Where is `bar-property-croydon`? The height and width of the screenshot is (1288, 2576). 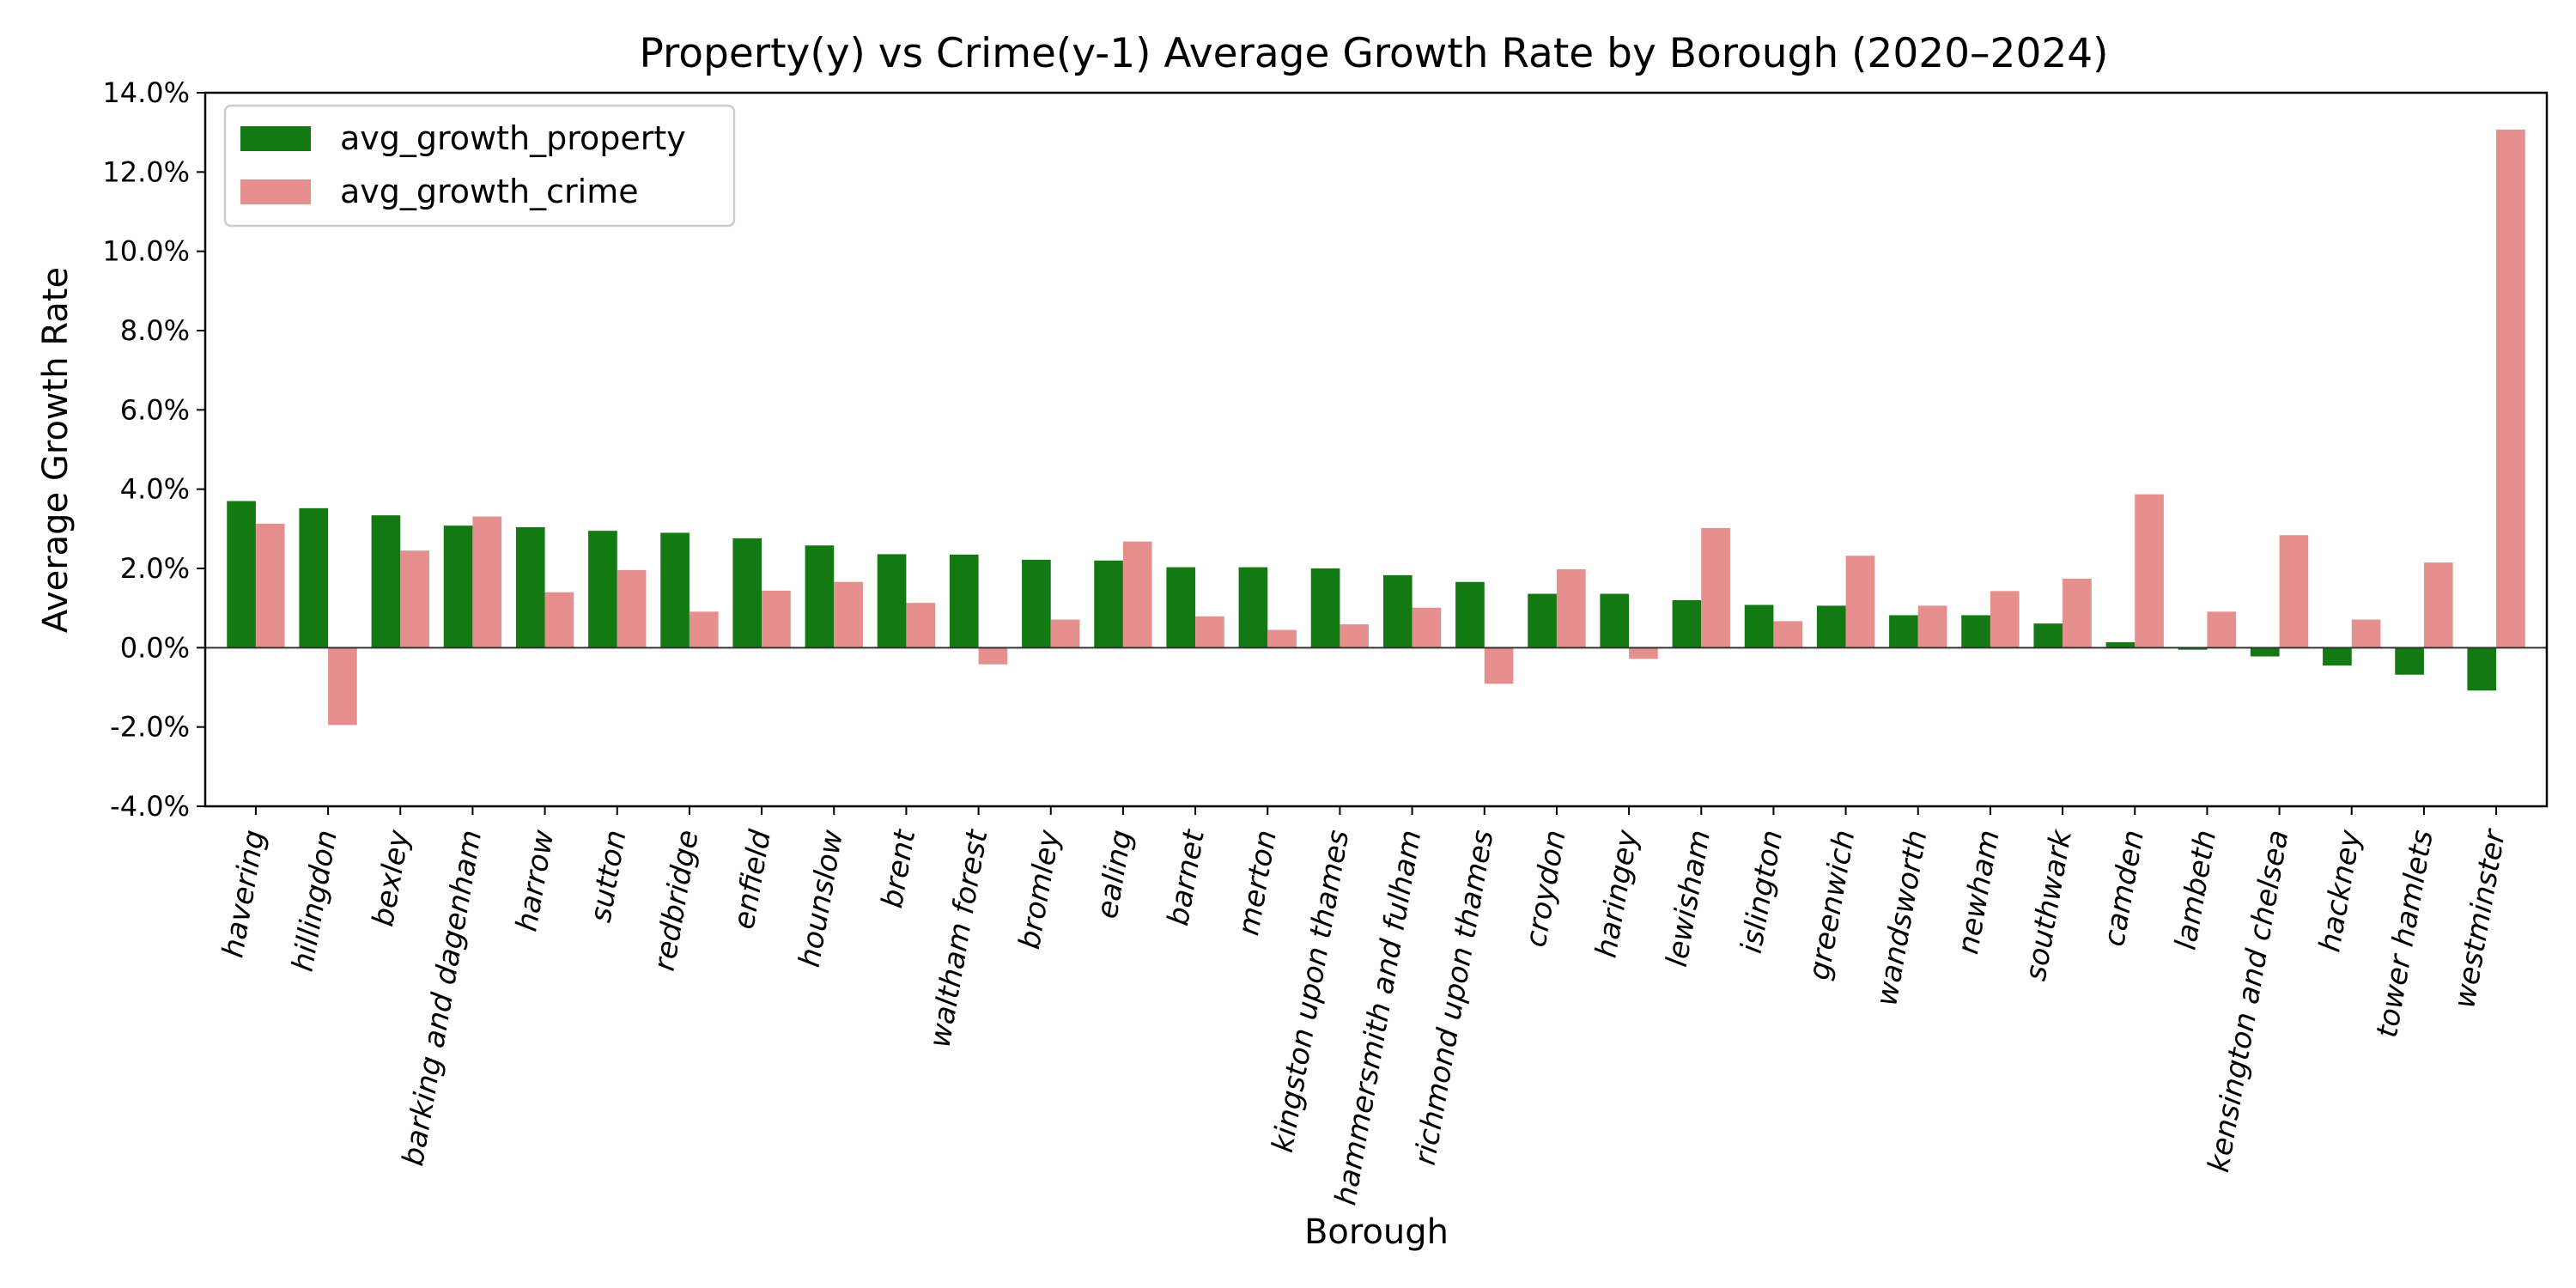
bar-property-croydon is located at coordinates (1543, 620).